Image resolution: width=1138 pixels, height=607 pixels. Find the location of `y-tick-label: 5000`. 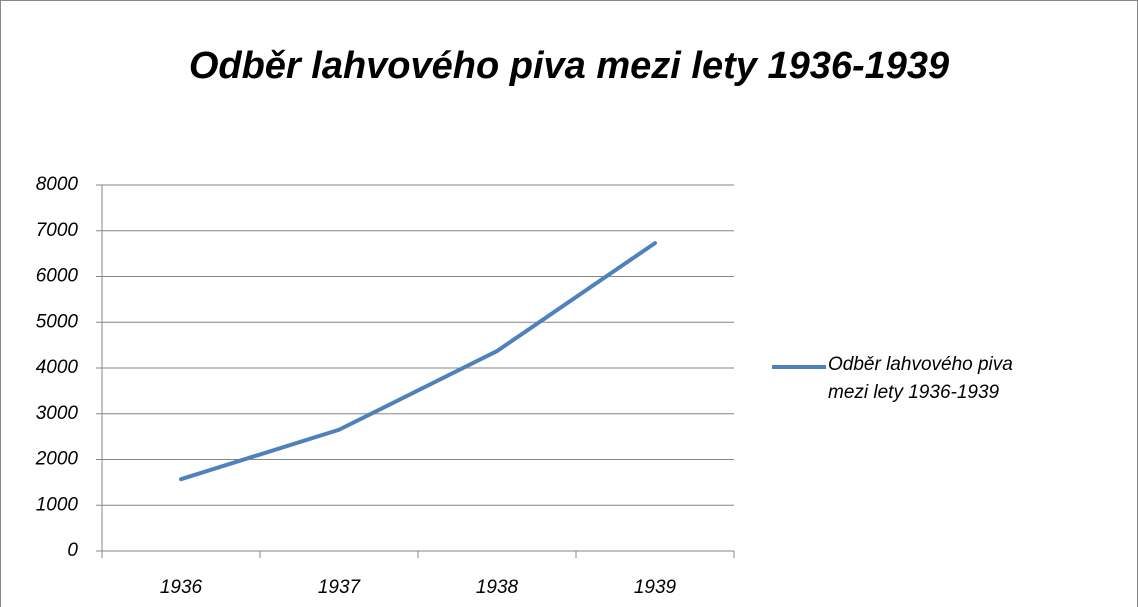

y-tick-label: 5000 is located at coordinates (57, 321).